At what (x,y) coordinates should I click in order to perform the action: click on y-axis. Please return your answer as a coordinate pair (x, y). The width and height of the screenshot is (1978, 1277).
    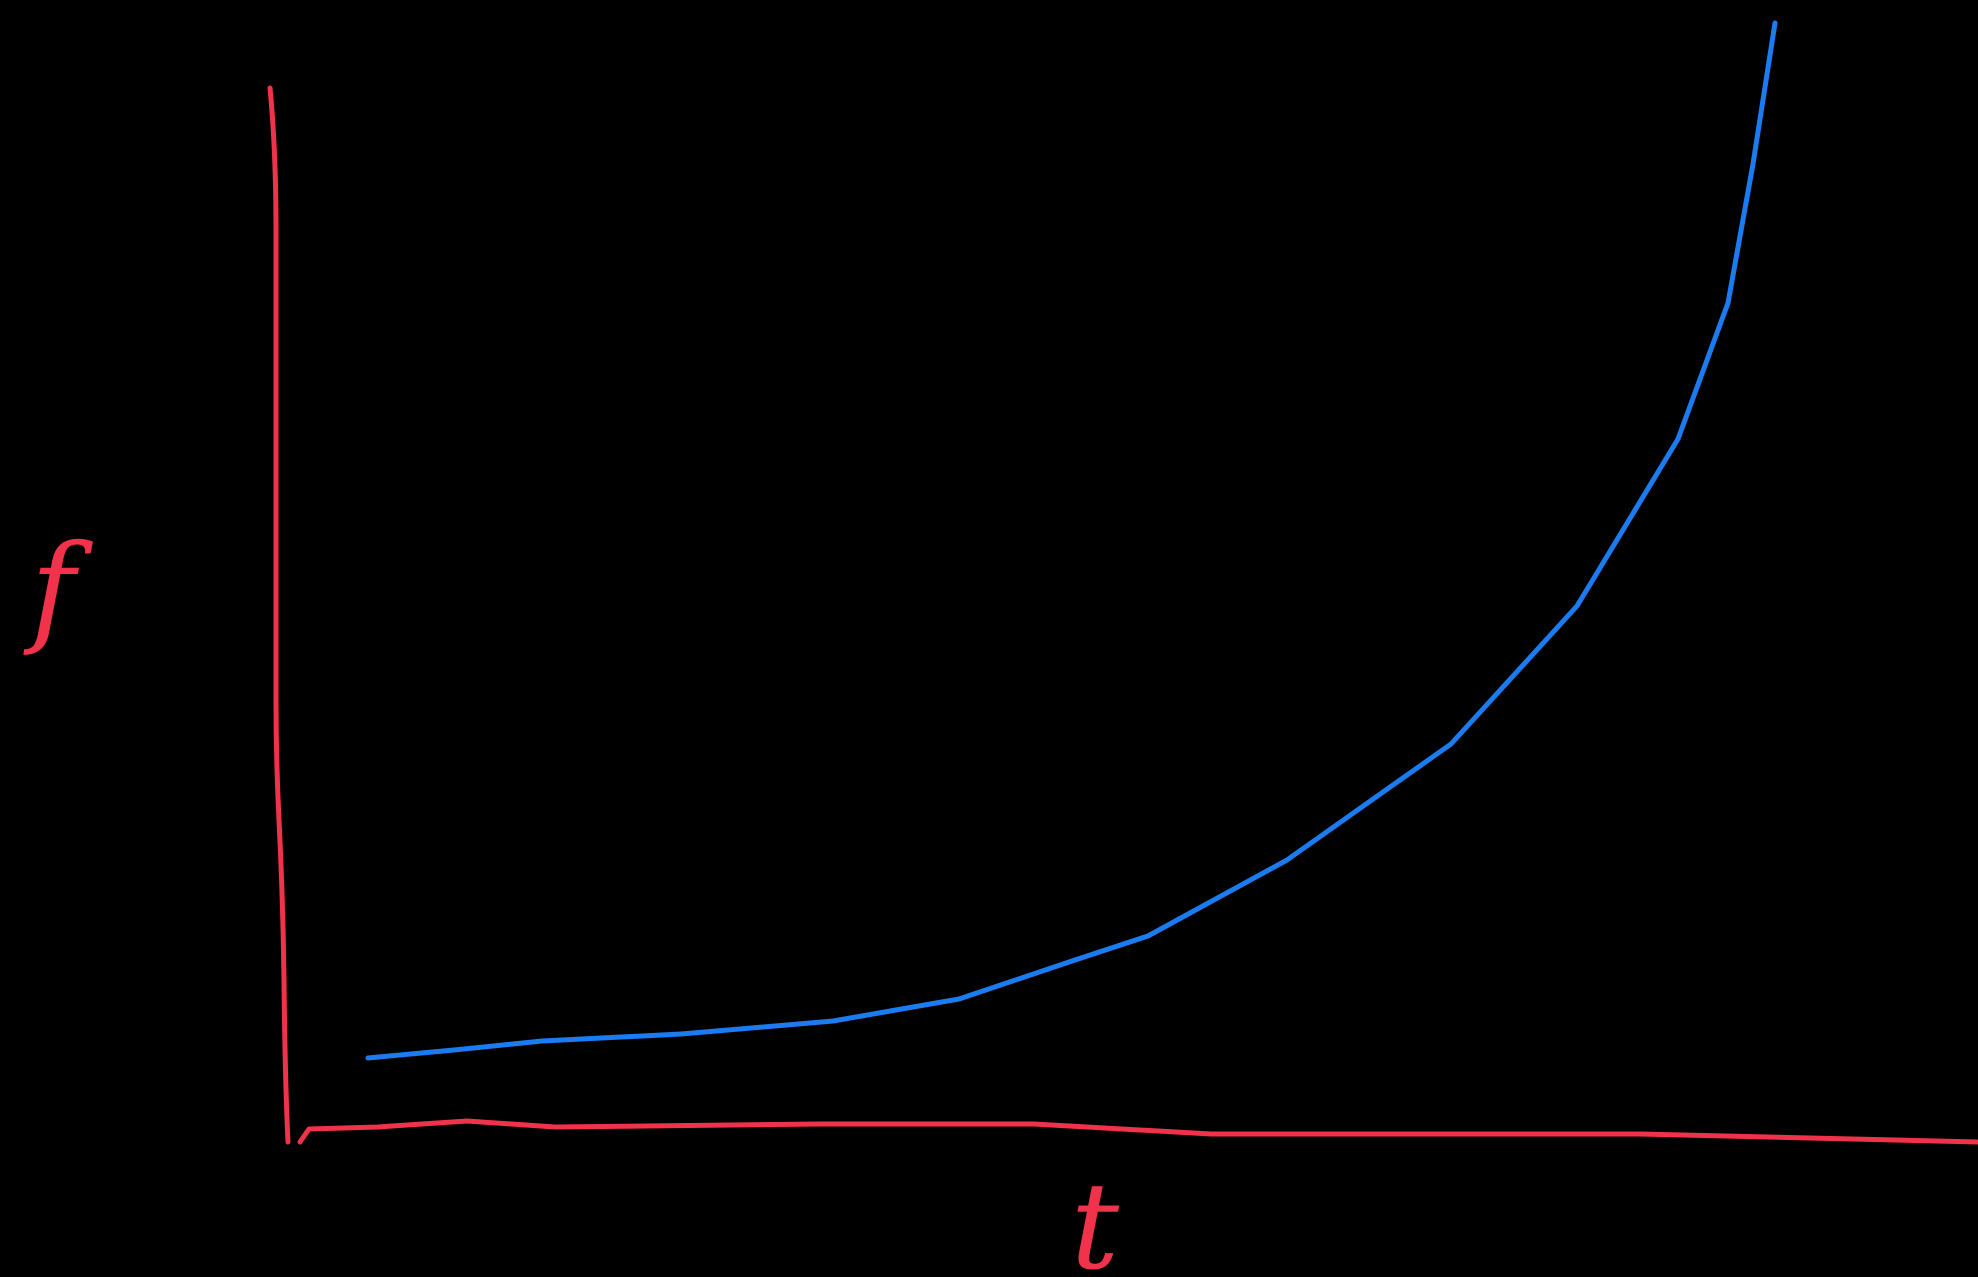
    Looking at the image, I should click on (279, 615).